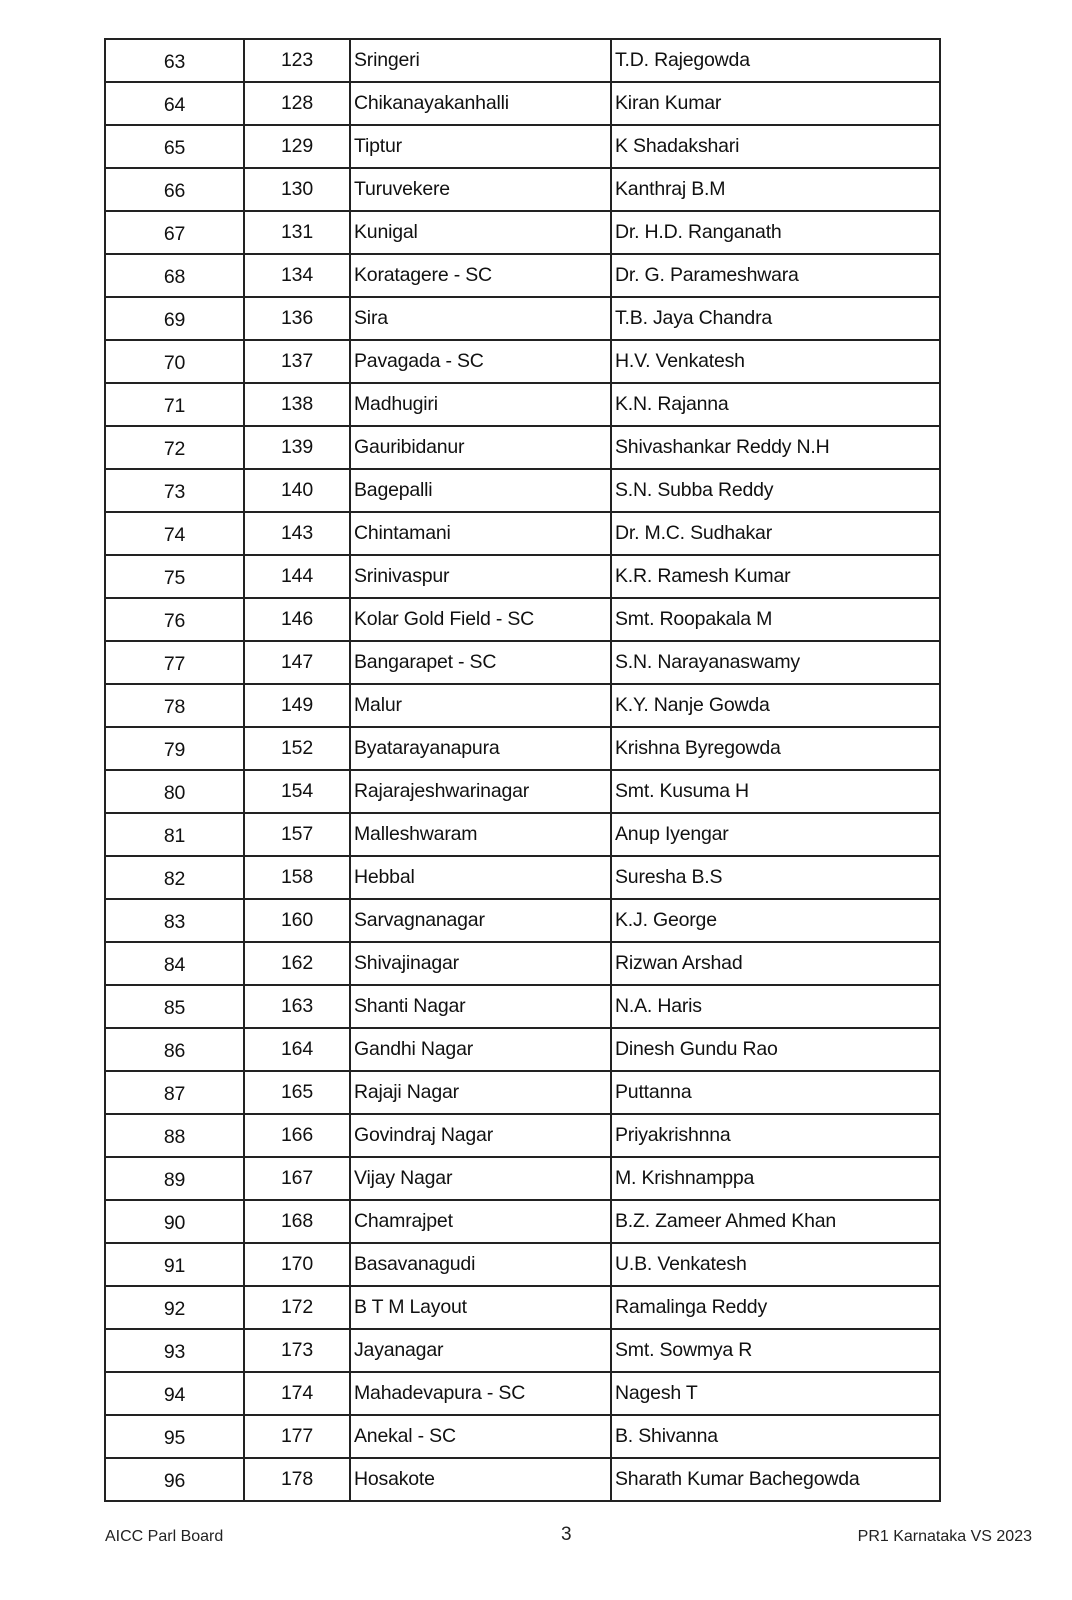 The height and width of the screenshot is (1600, 1072). What do you see at coordinates (297, 103) in the screenshot?
I see `constituency-number-cell: 128` at bounding box center [297, 103].